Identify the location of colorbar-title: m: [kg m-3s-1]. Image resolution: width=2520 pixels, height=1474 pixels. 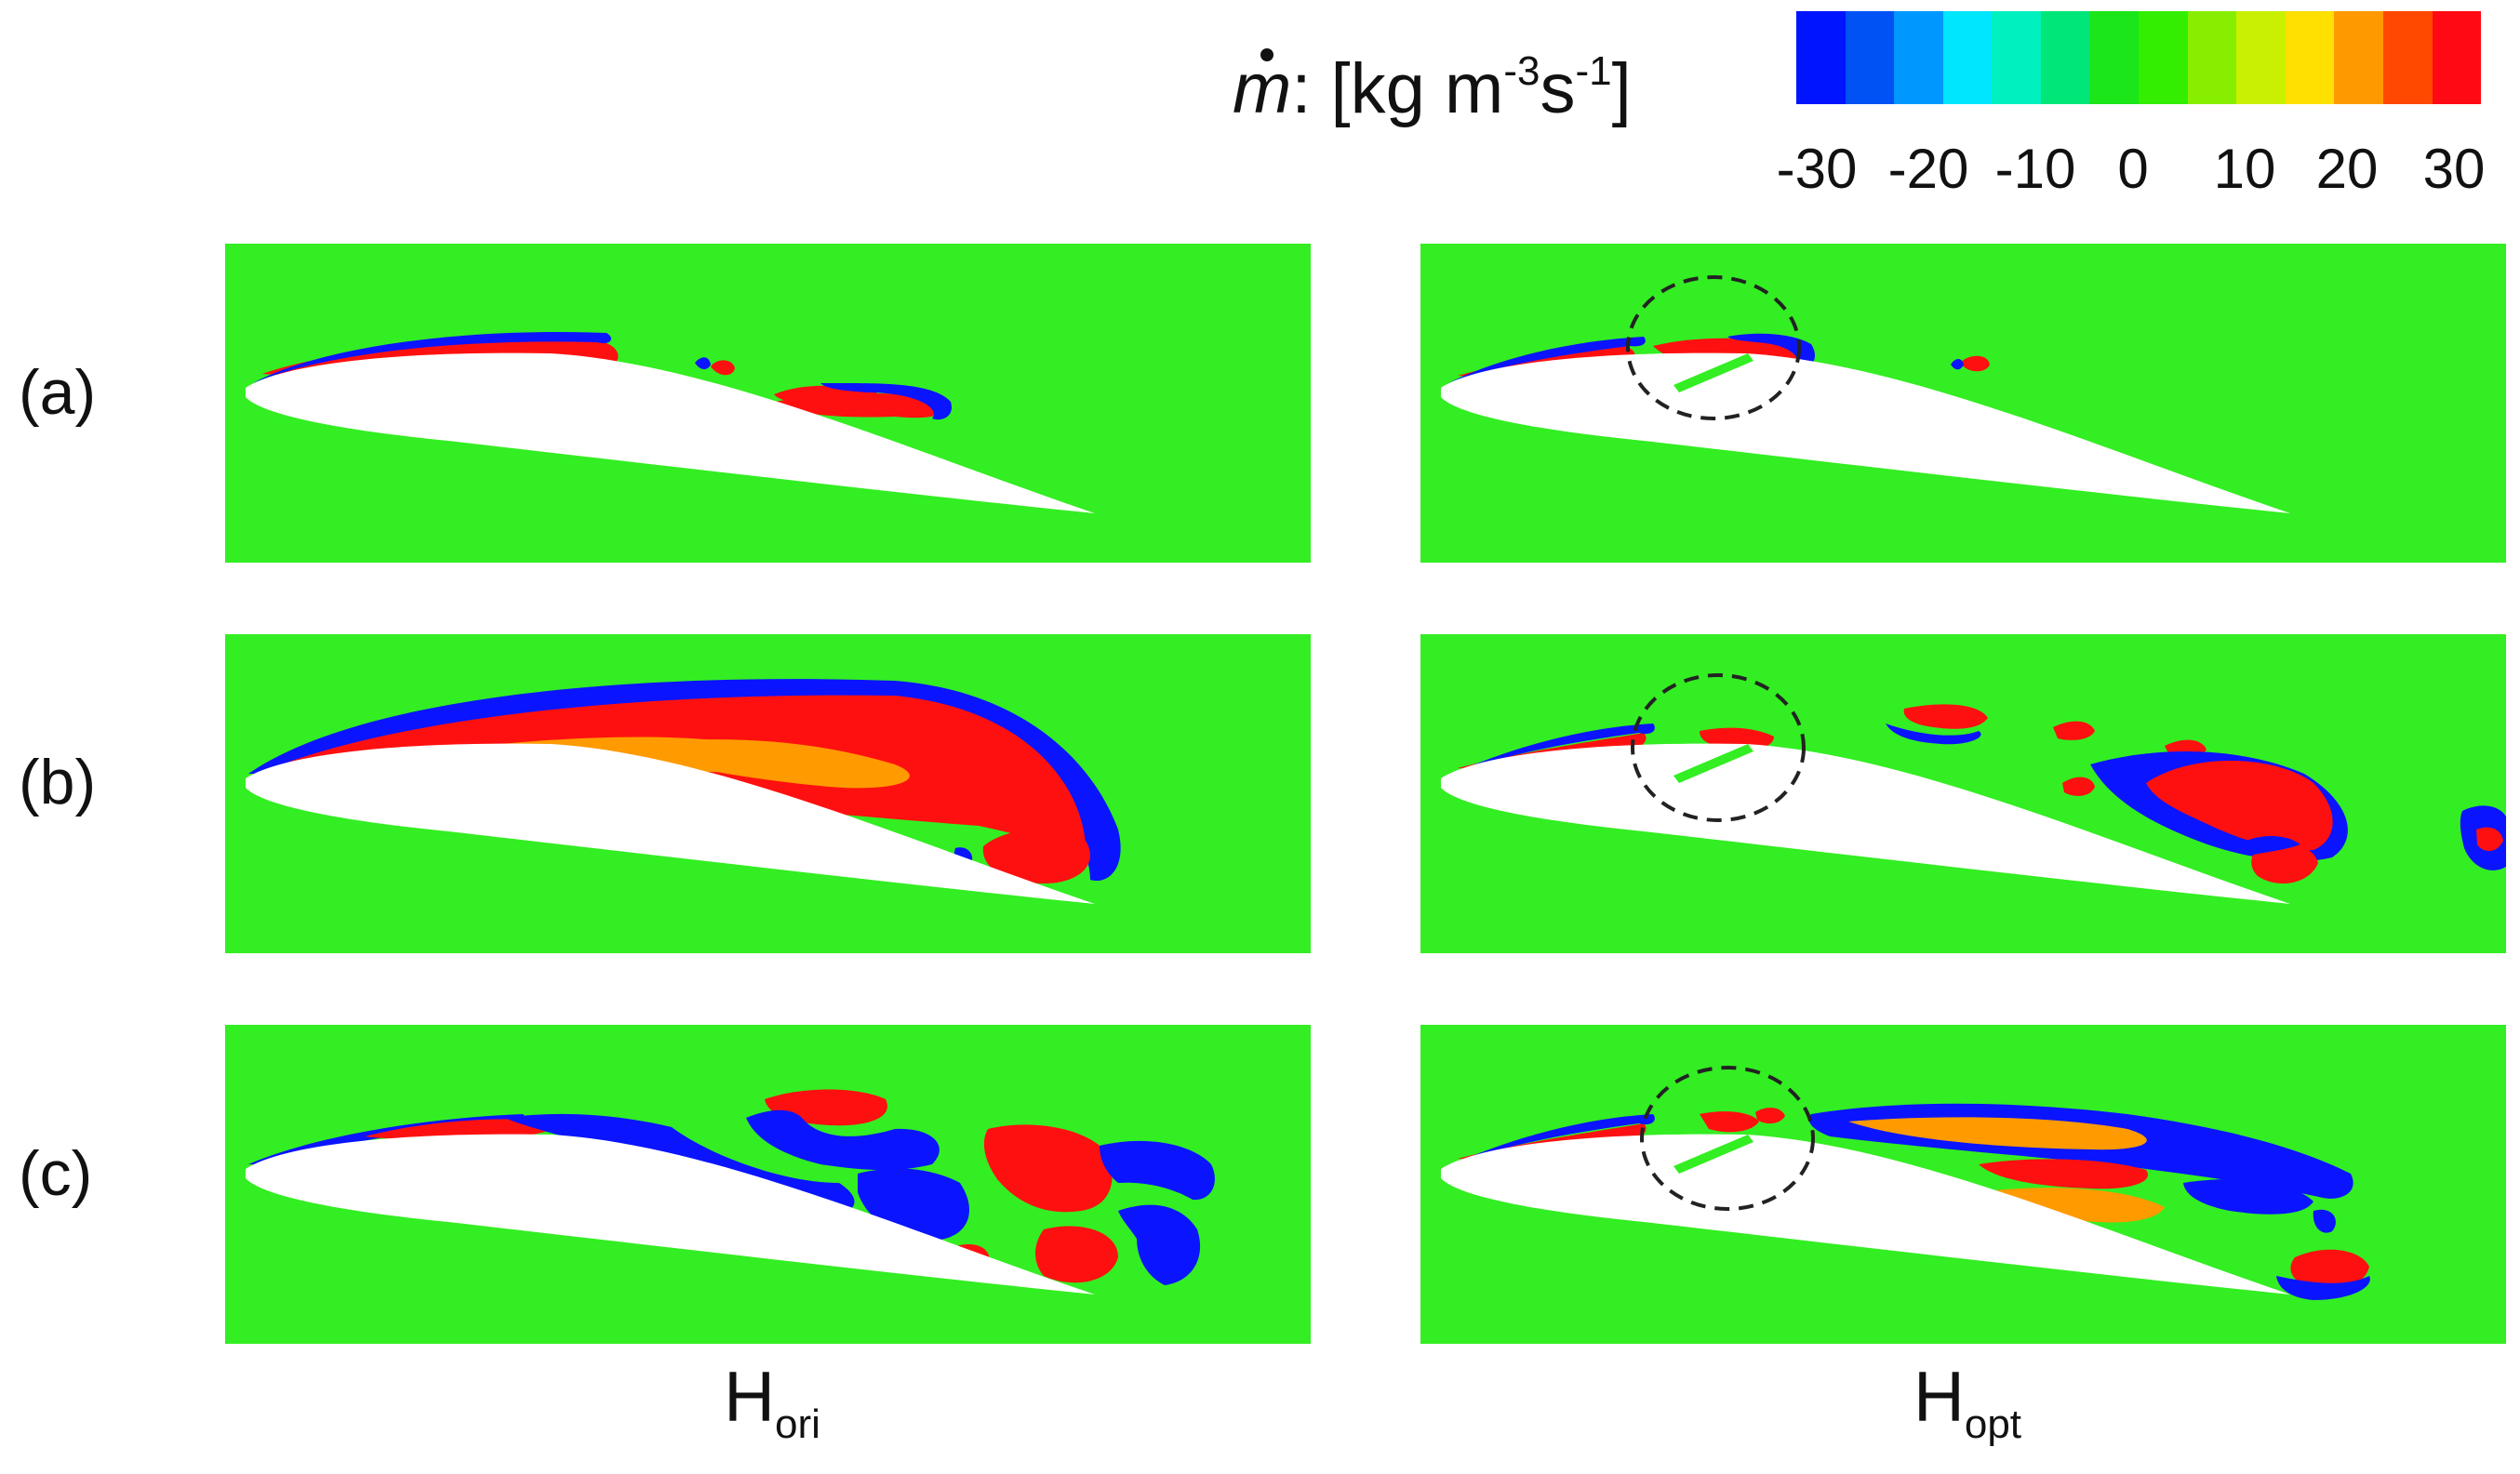
(1432, 88).